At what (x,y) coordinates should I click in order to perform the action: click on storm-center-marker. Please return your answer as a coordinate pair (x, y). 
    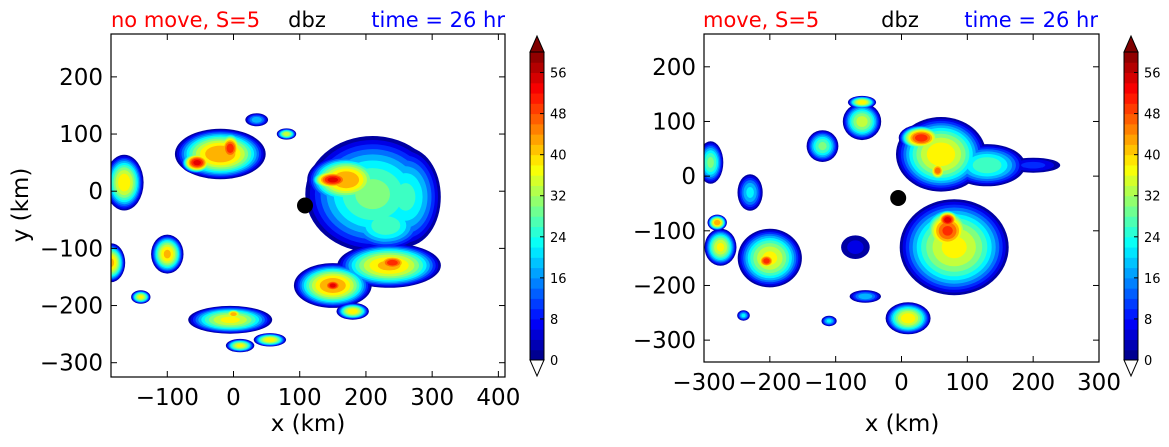
    Looking at the image, I should click on (898, 198).